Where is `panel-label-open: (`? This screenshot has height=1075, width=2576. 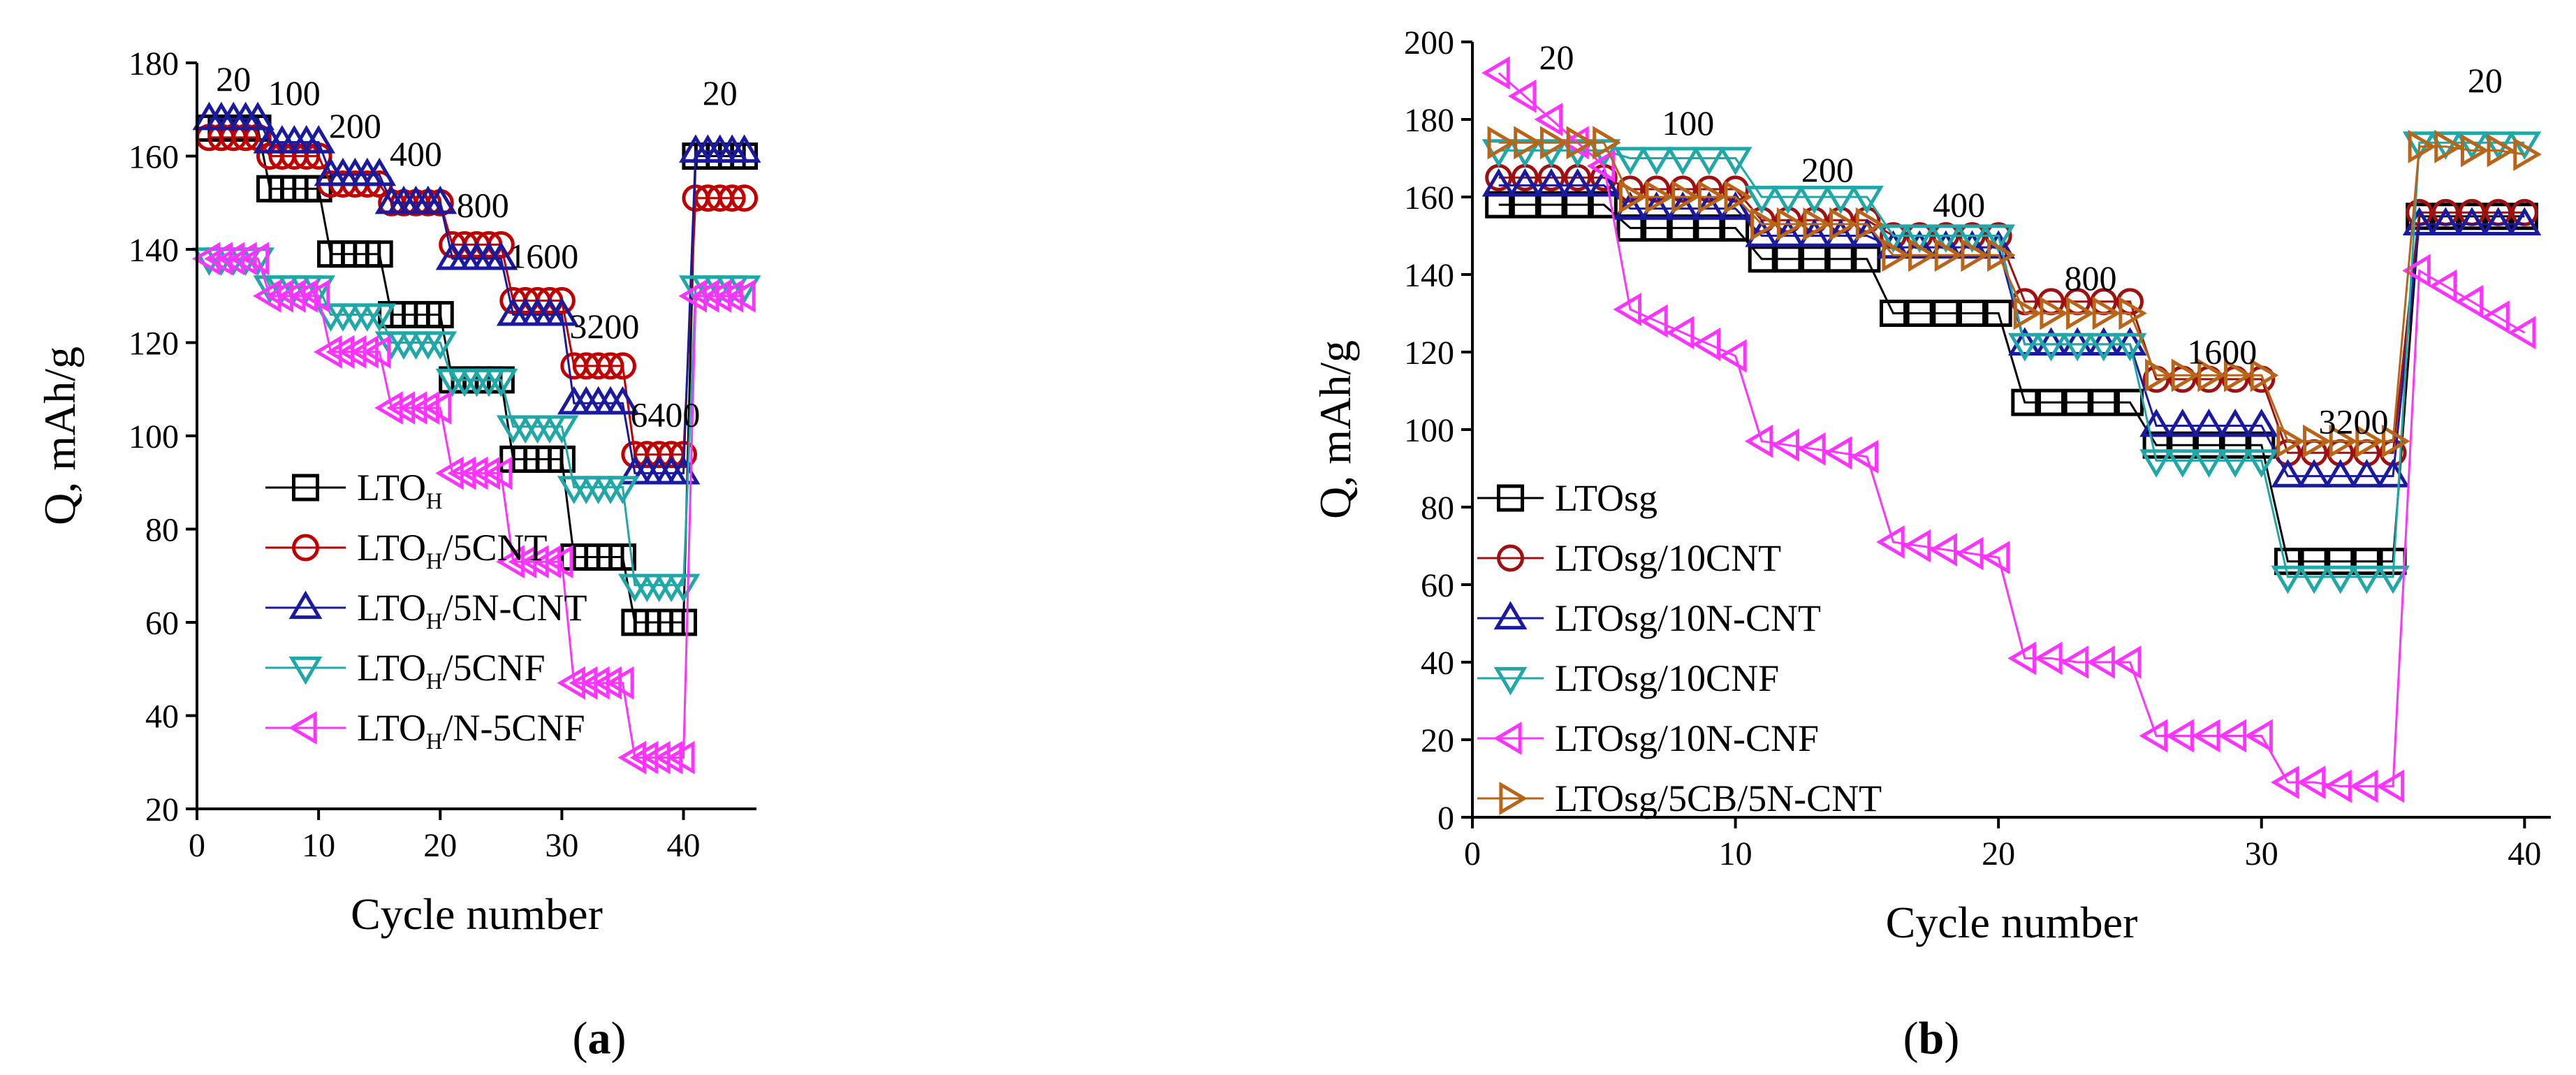
panel-label-open: ( is located at coordinates (1911, 1038).